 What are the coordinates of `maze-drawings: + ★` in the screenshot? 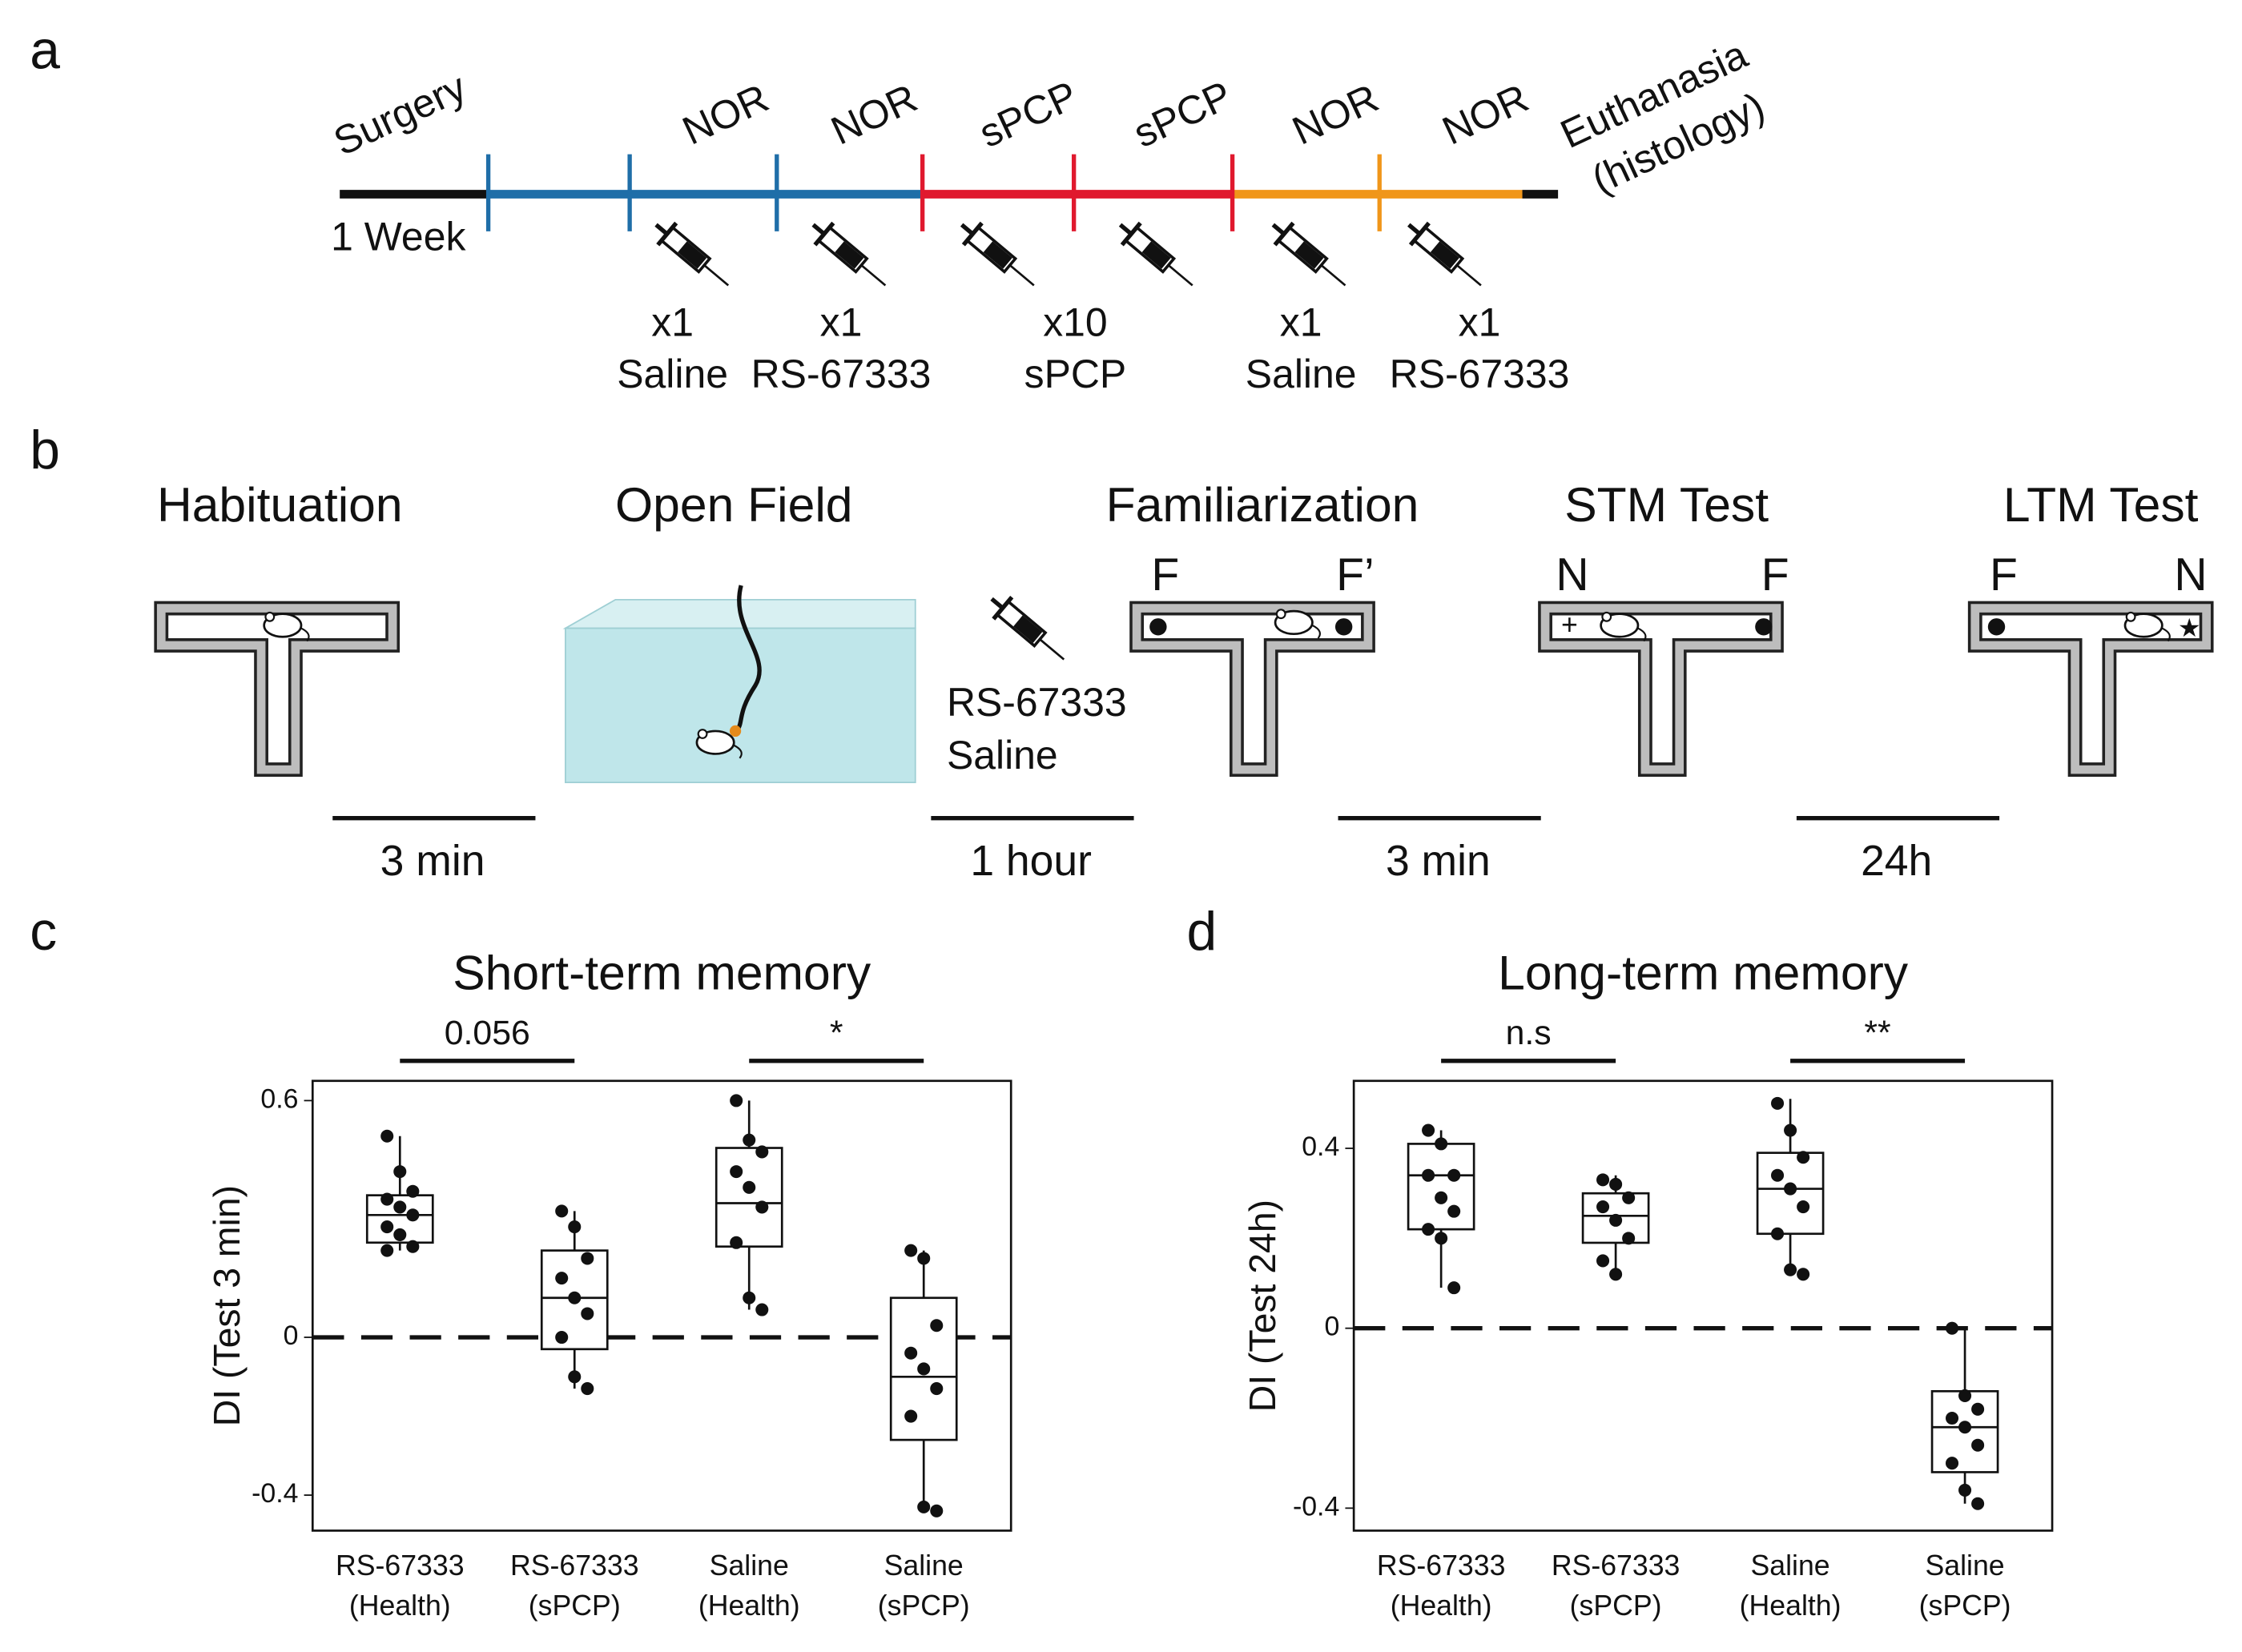 It's located at (1184, 689).